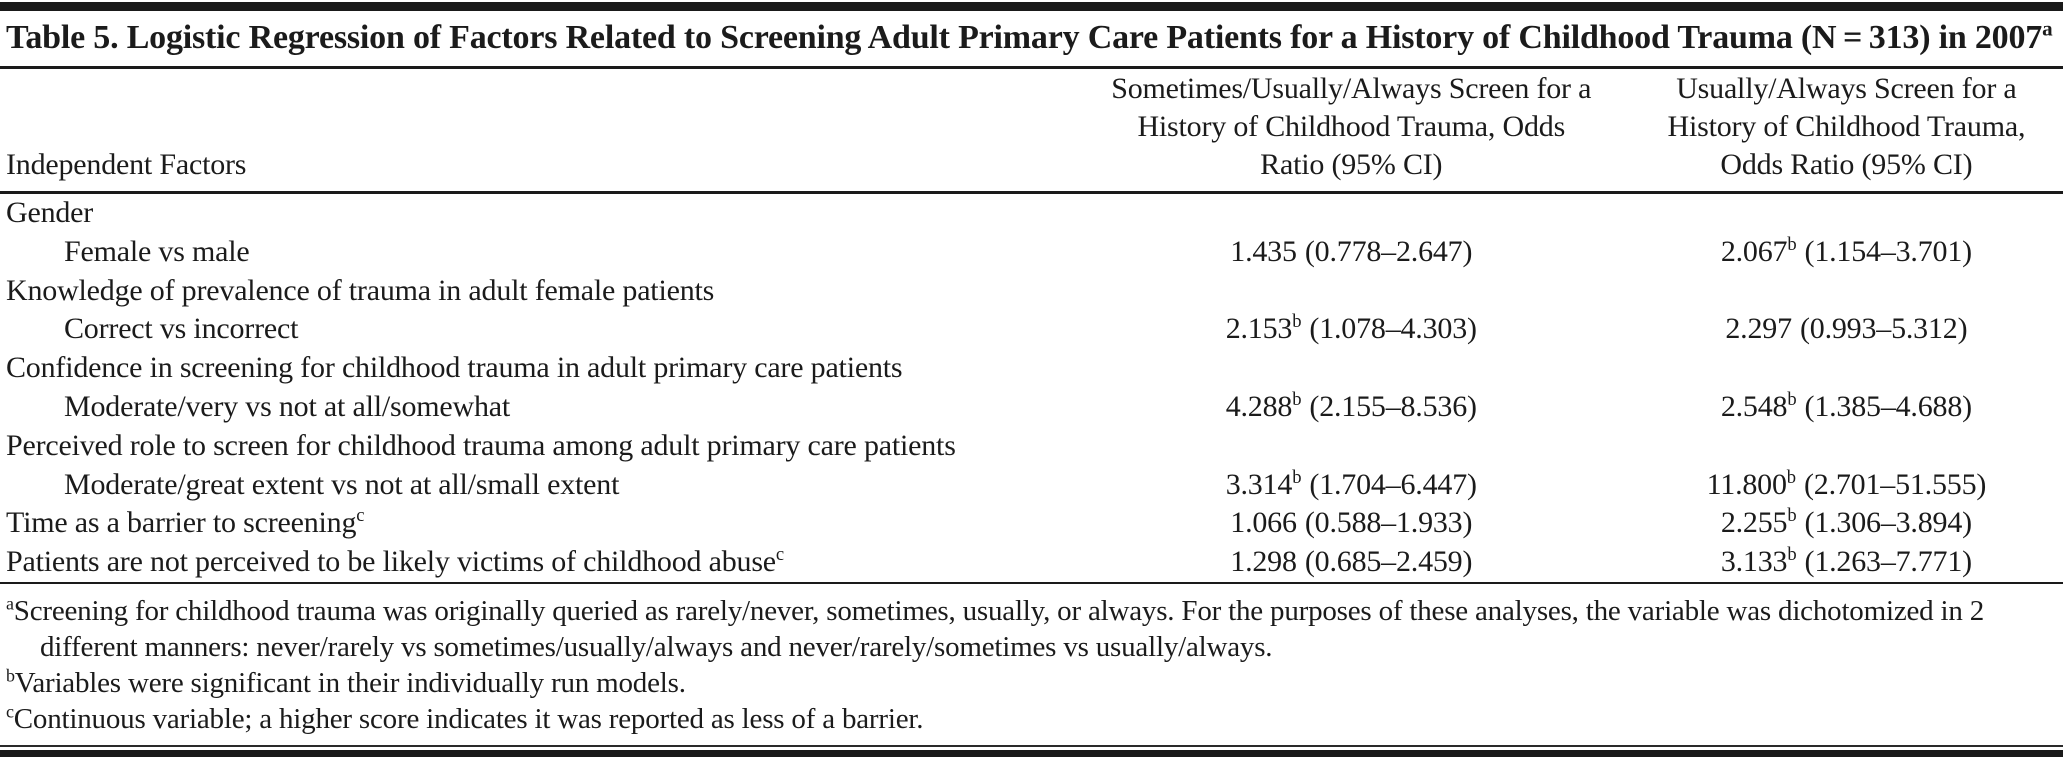  What do you see at coordinates (157, 251) in the screenshot?
I see `factor-cell: Female vs male` at bounding box center [157, 251].